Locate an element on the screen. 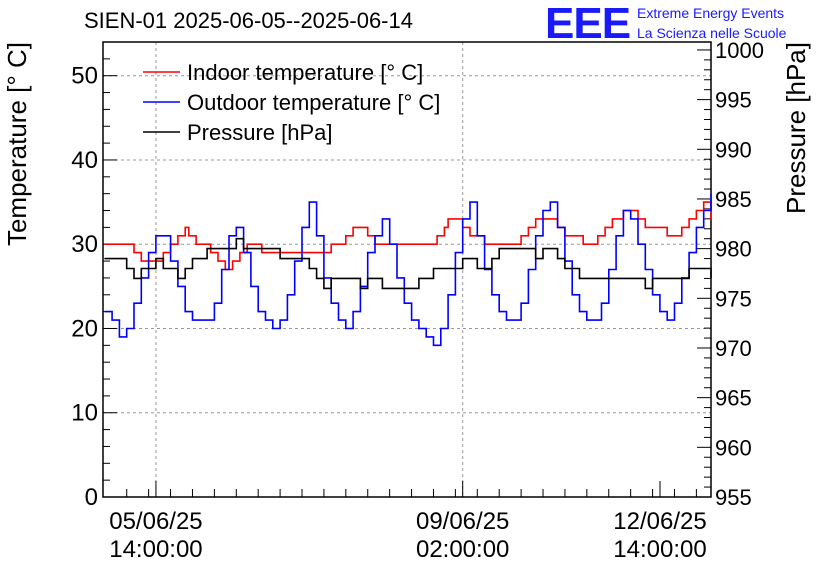 The height and width of the screenshot is (572, 836). y2-axis-title: Pressure [hPa] is located at coordinates (796, 128).